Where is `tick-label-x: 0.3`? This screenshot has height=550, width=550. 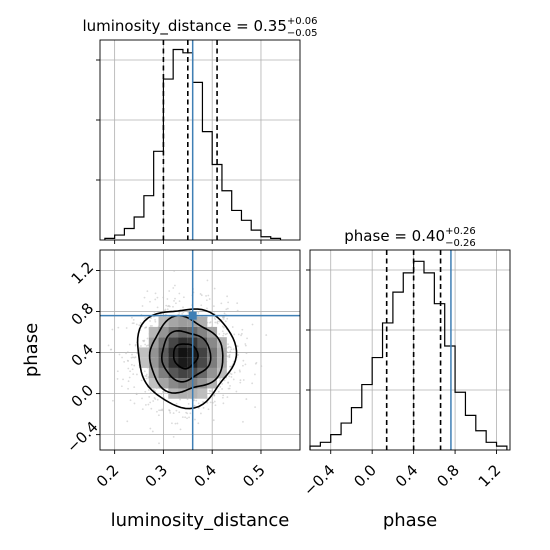
tick-label-x: 0.3 is located at coordinates (157, 476).